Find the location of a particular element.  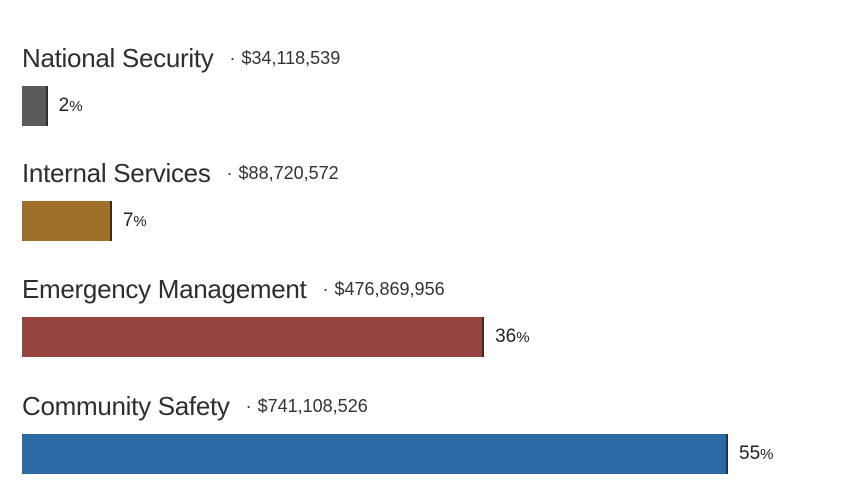

bar-emergency-management is located at coordinates (253, 337).